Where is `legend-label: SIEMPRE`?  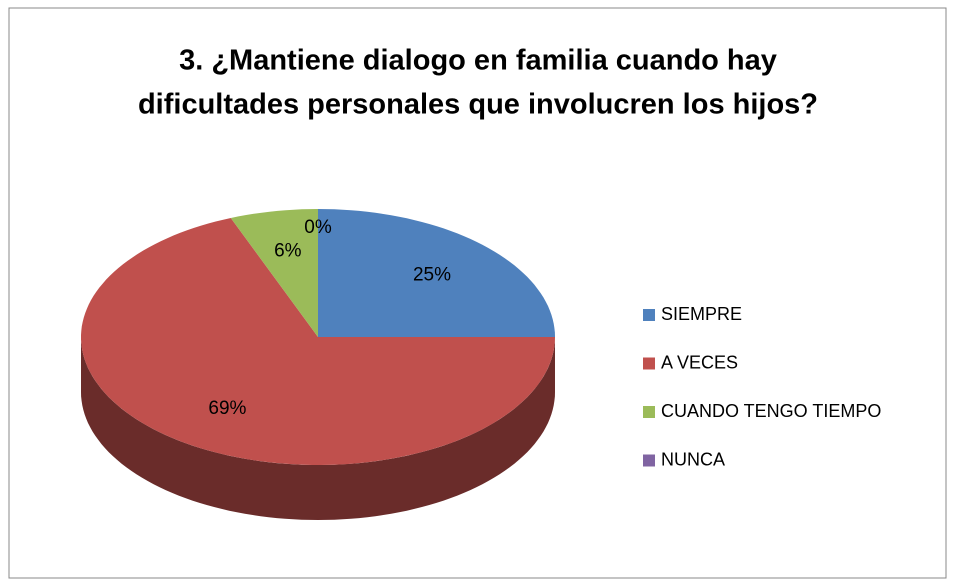
legend-label: SIEMPRE is located at coordinates (701, 314).